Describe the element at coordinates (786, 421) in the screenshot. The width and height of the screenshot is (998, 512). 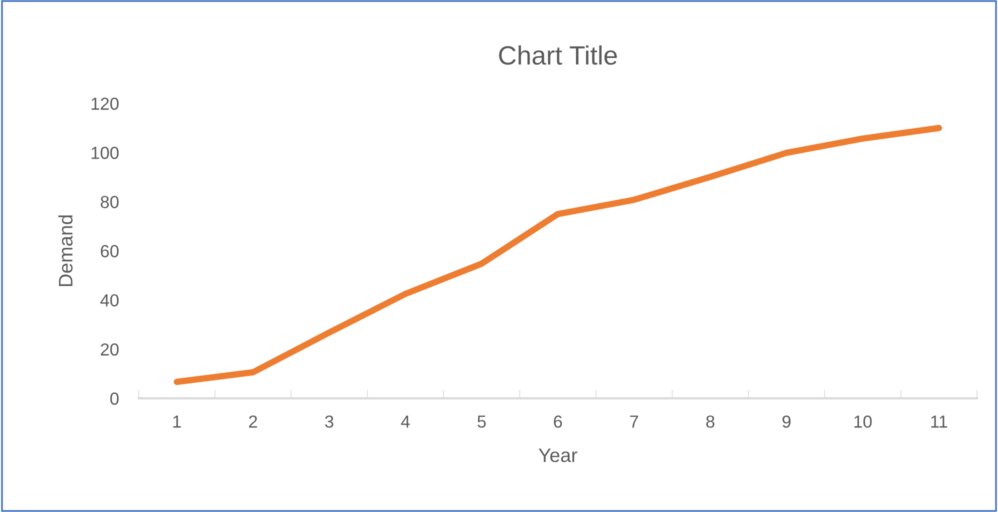
I see `x-tick-label: 9` at that location.